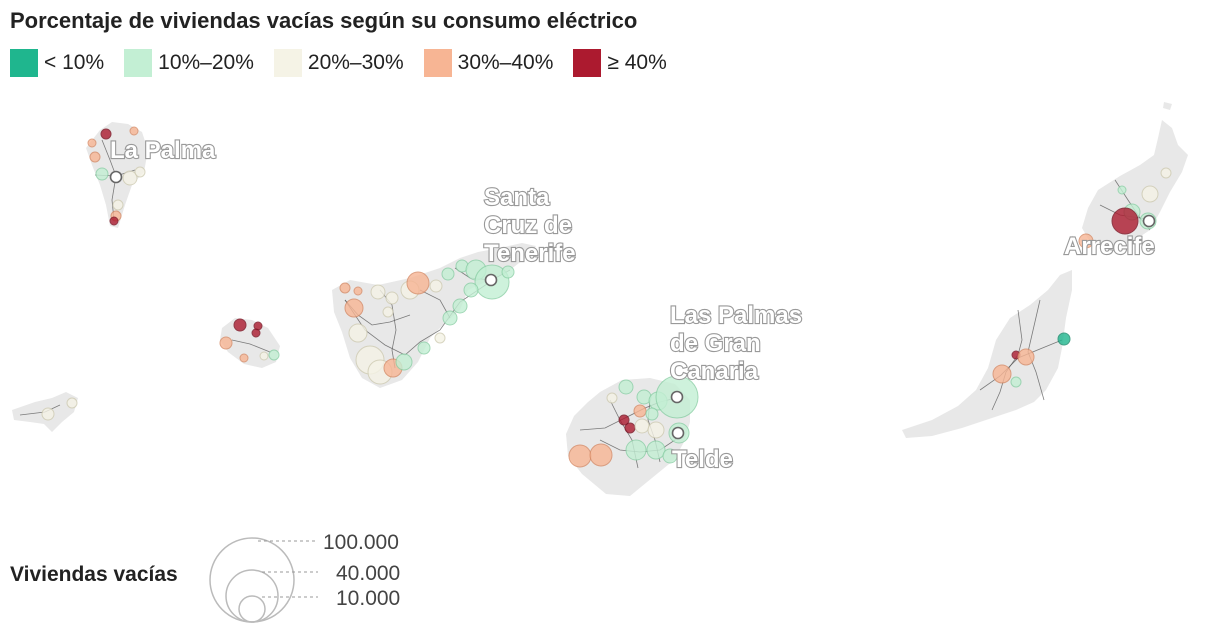  What do you see at coordinates (368, 573) in the screenshot?
I see `size-label-40000: 40.000` at bounding box center [368, 573].